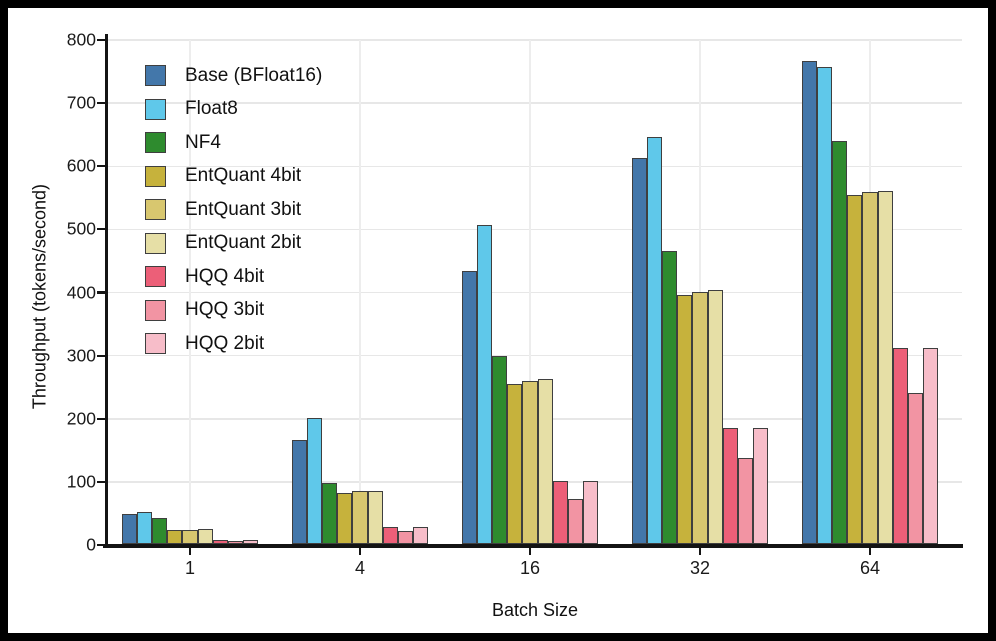 This screenshot has width=996, height=641. I want to click on x-axis-label: Batch Size, so click(535, 610).